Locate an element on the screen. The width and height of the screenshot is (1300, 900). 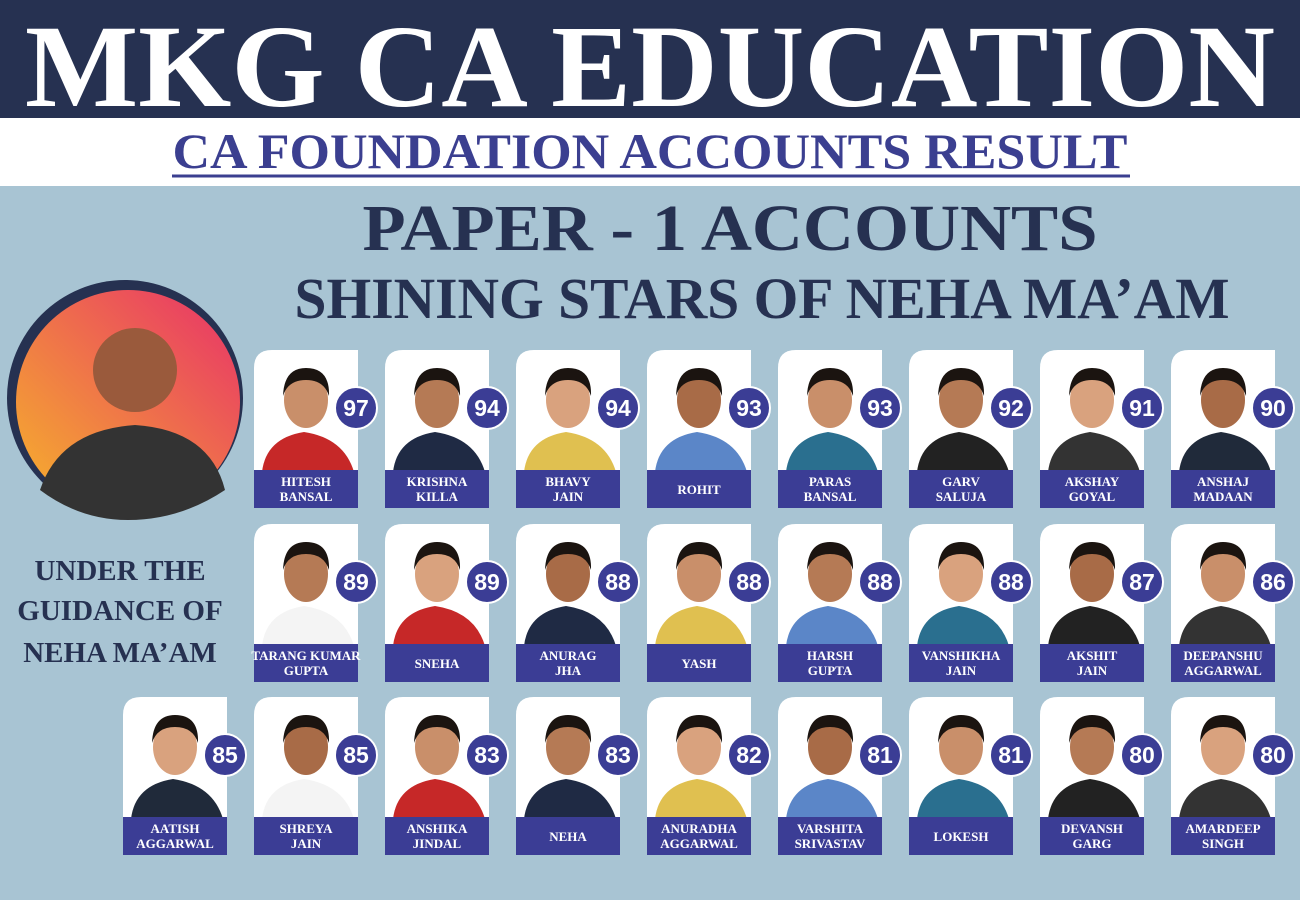
student-name: HARSH is located at coordinates (830, 655).